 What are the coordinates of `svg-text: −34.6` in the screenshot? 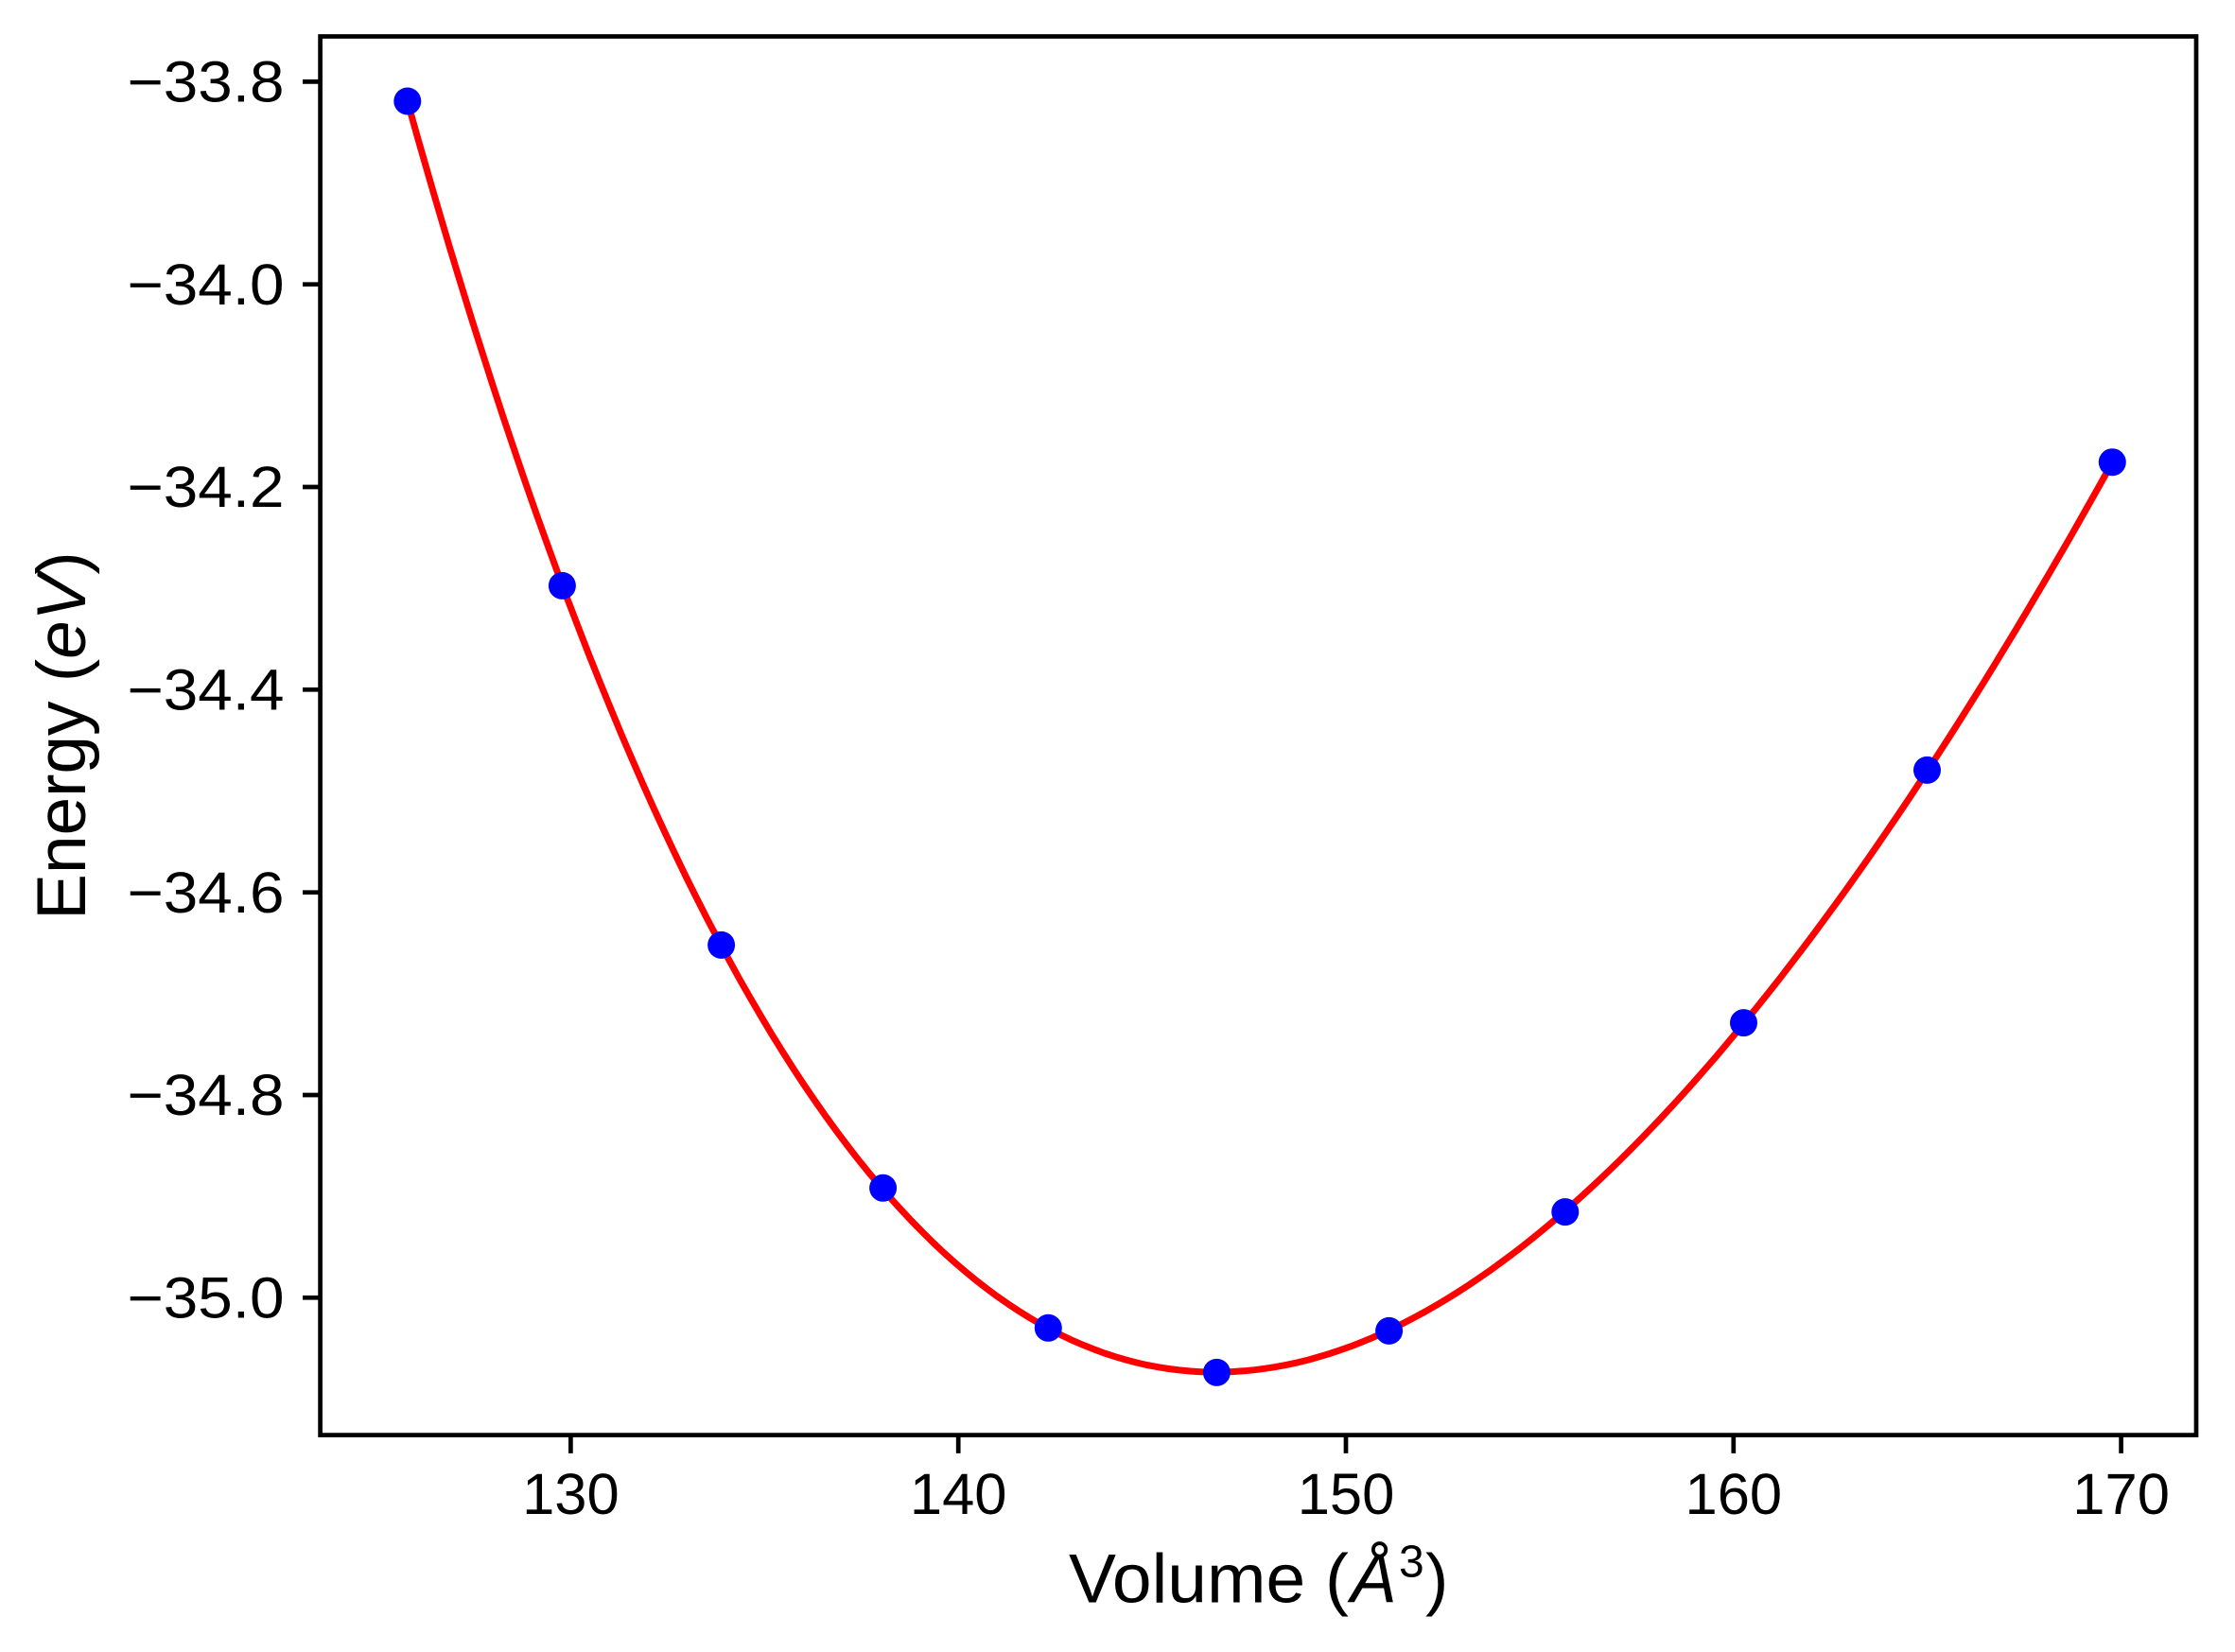 It's located at (206, 894).